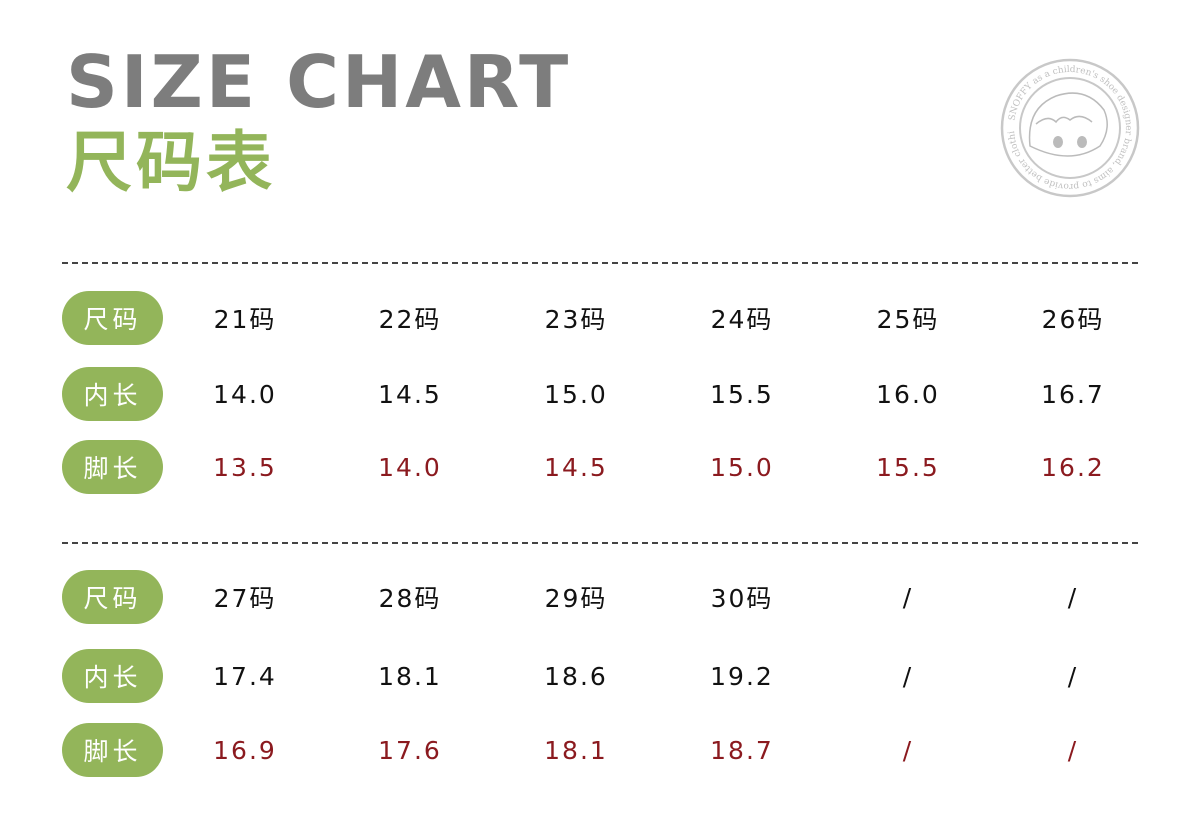  What do you see at coordinates (742, 319) in the screenshot?
I see `table-cell: 24码` at bounding box center [742, 319].